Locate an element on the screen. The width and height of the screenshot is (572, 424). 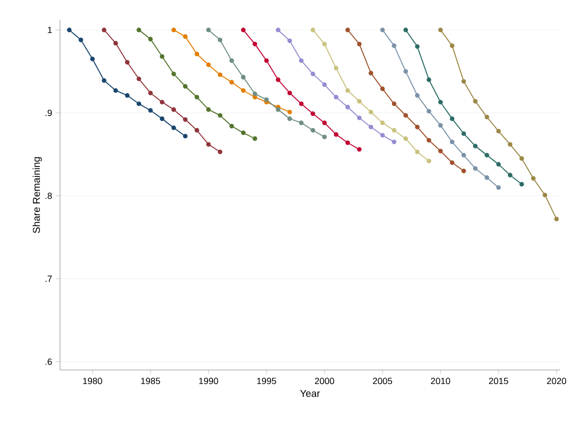
y-tick-label: .9 is located at coordinates (49, 113).